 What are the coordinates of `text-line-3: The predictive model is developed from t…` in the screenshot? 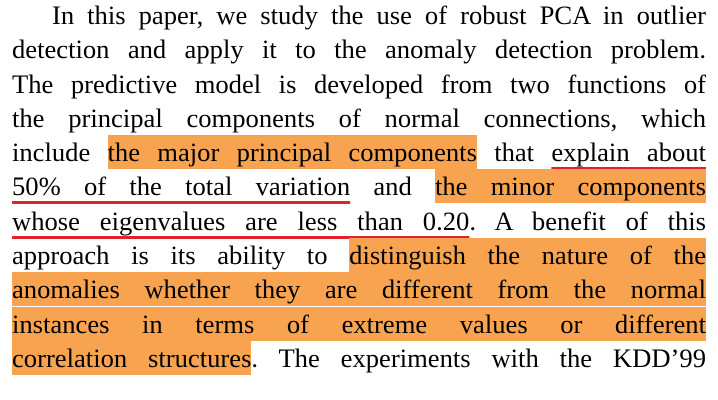 It's located at (359, 83).